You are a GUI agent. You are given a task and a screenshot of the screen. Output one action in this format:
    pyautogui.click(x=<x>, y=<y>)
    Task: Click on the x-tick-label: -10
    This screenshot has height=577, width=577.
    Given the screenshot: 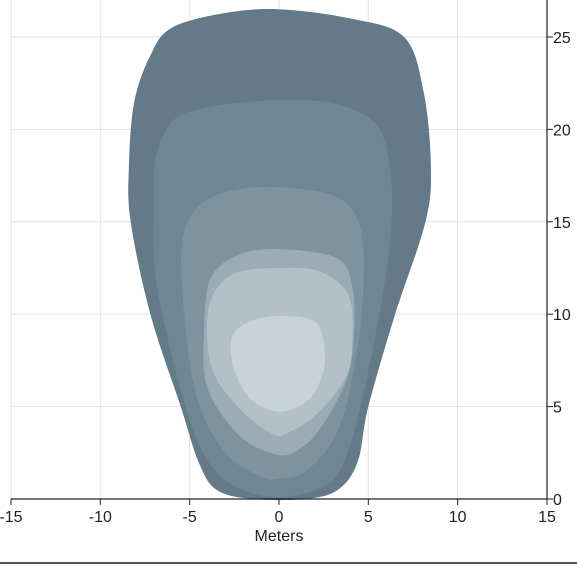 What is the action you would take?
    pyautogui.click(x=100, y=517)
    